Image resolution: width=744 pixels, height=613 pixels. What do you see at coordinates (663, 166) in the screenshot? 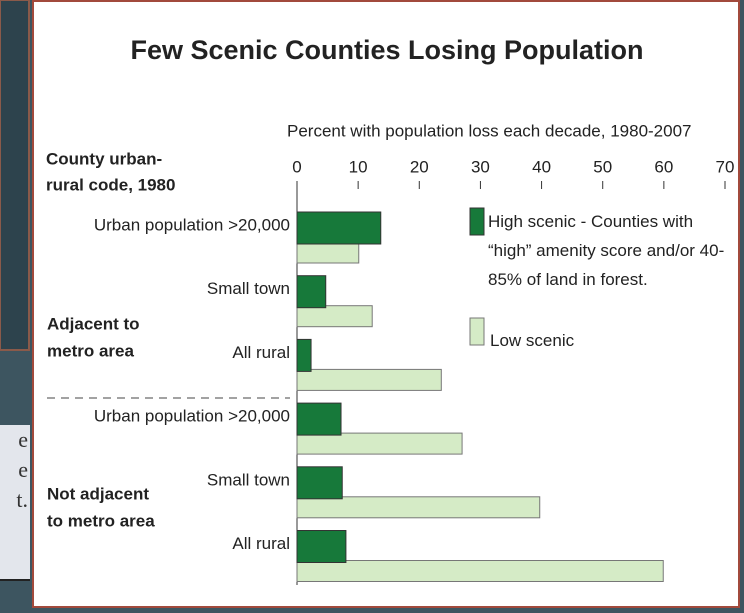
I see `x-tick-label: 60` at bounding box center [663, 166].